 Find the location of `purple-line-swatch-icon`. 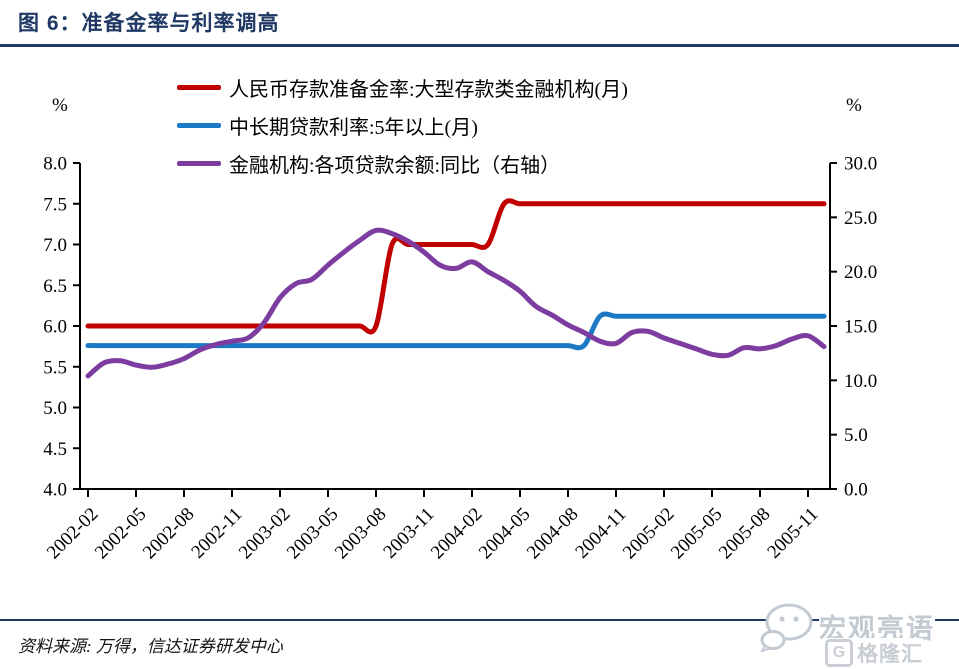

purple-line-swatch-icon is located at coordinates (199, 163).